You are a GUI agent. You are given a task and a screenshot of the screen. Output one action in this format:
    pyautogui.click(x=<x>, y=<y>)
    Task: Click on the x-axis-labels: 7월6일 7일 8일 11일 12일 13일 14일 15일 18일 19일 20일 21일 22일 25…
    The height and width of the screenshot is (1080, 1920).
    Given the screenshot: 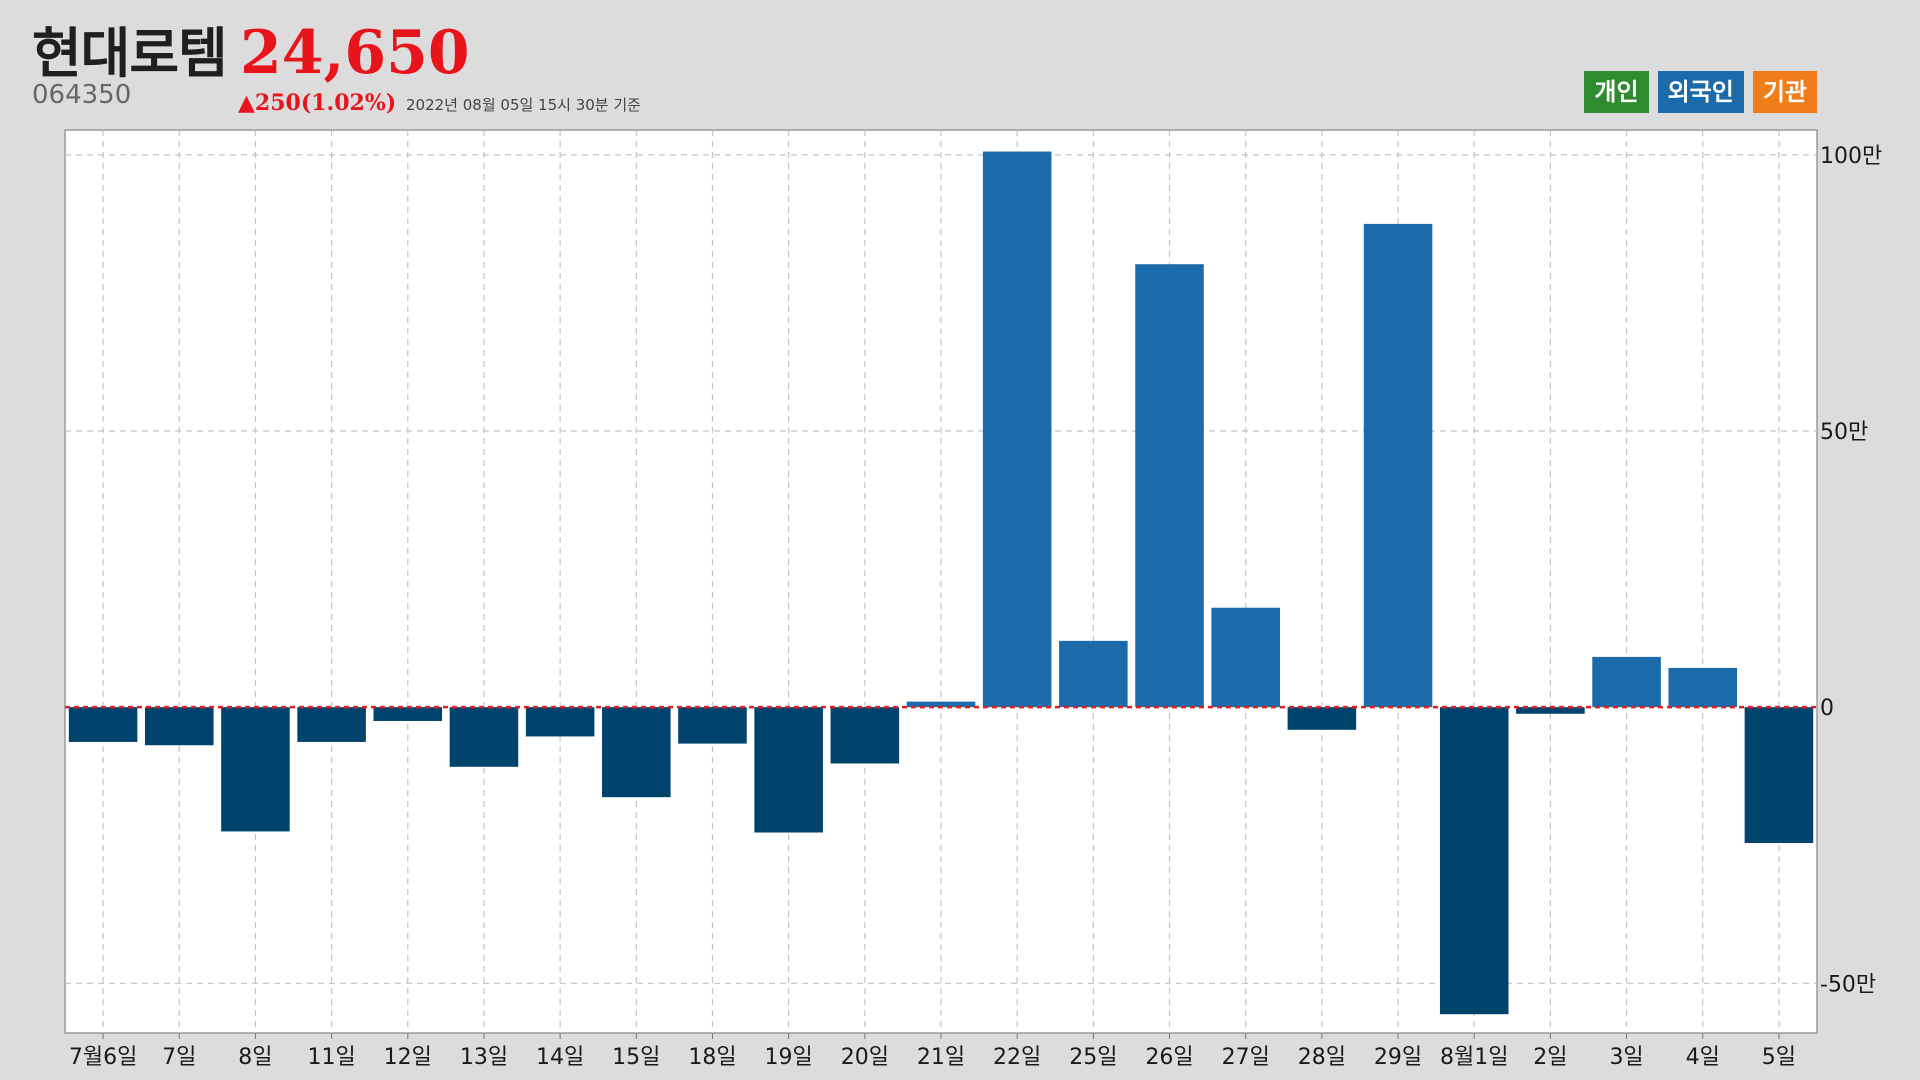 What is the action you would take?
    pyautogui.click(x=932, y=1051)
    